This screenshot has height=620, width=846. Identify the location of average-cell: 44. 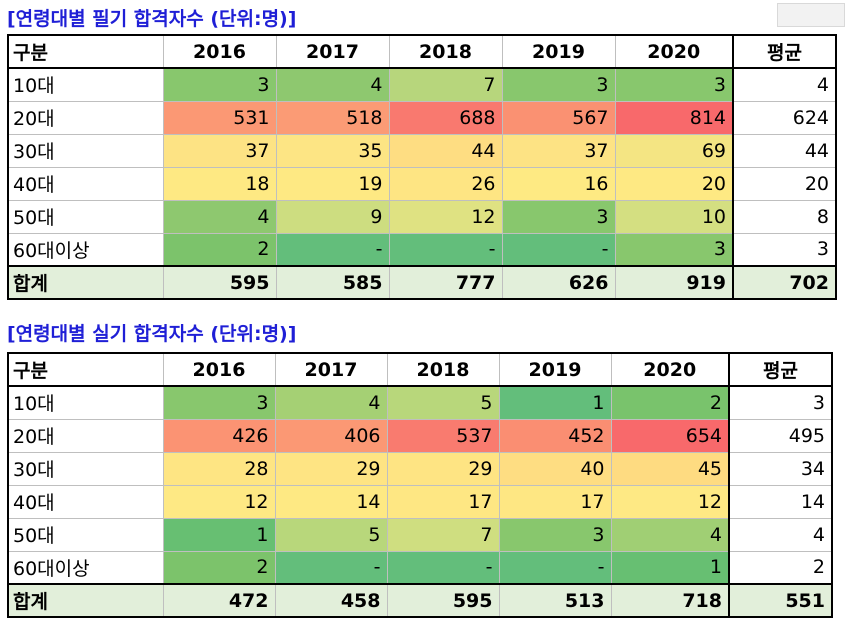
(784, 150).